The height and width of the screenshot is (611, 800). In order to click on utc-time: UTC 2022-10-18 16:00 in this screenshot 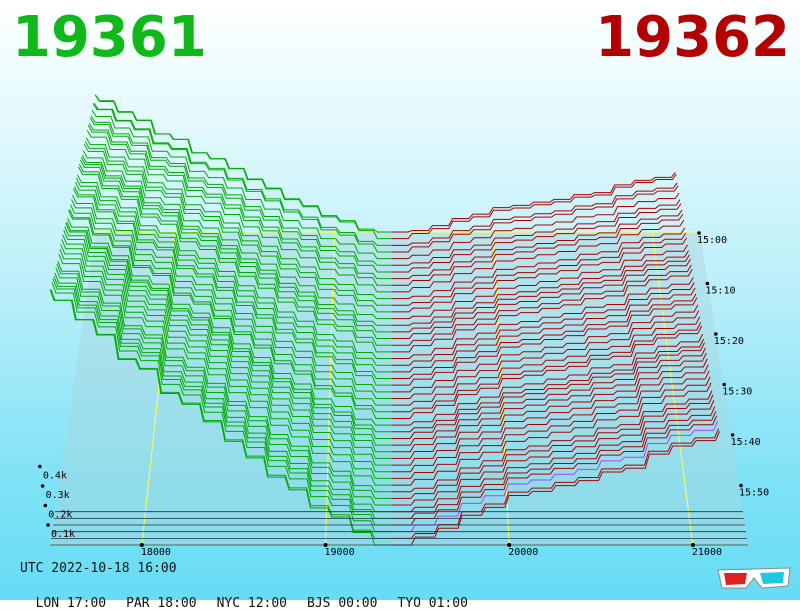, I will do `click(98, 568)`.